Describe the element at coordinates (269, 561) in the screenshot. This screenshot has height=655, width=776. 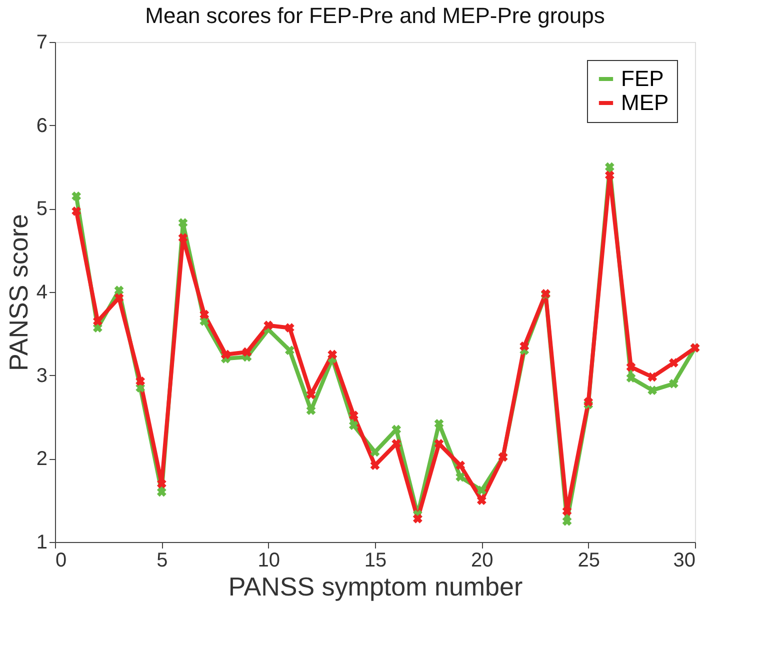
I see `x-tick-label: 10` at that location.